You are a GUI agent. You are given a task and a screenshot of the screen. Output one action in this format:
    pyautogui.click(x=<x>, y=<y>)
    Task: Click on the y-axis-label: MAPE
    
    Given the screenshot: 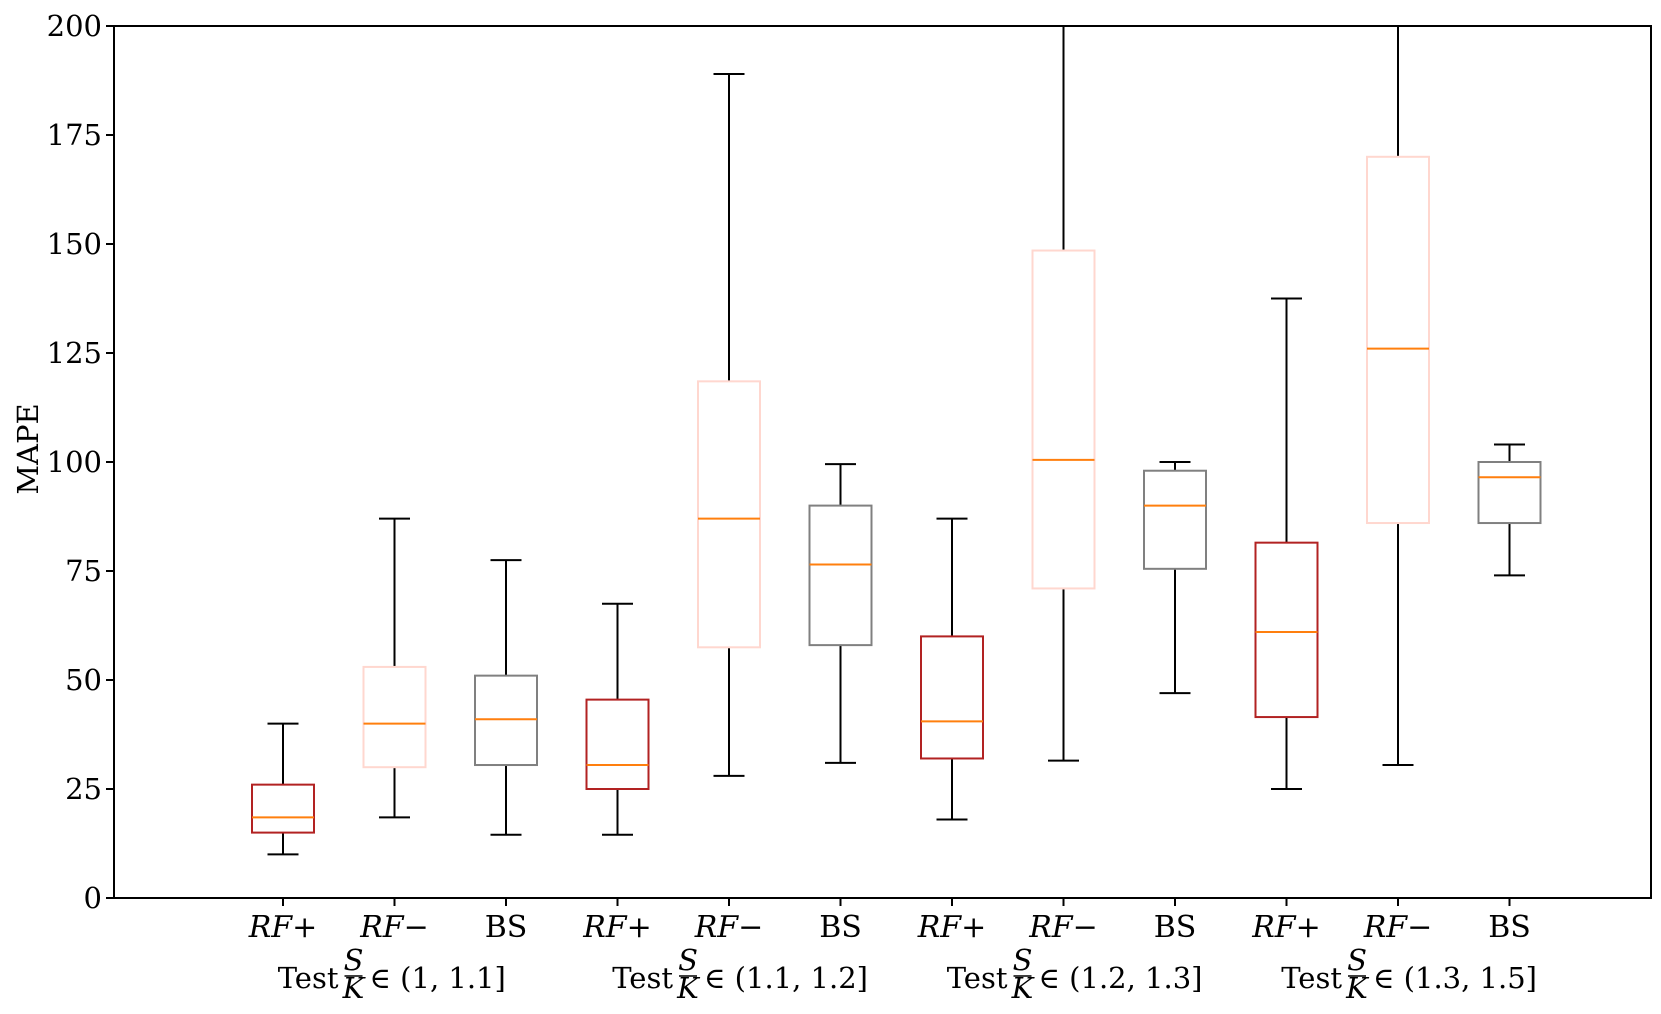 What is the action you would take?
    pyautogui.click(x=28, y=448)
    